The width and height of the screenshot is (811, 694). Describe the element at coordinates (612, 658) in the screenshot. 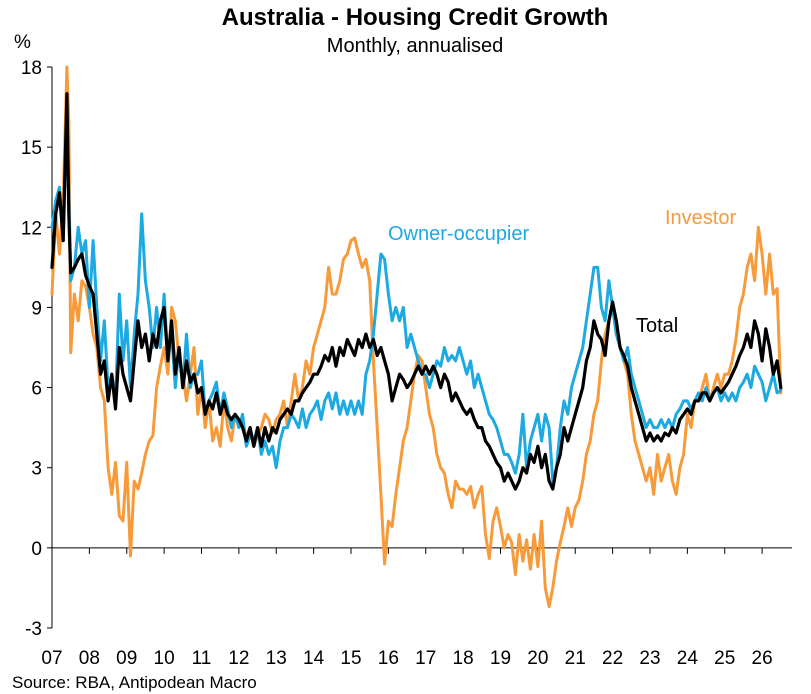

I see `x-tick-label: 22` at that location.